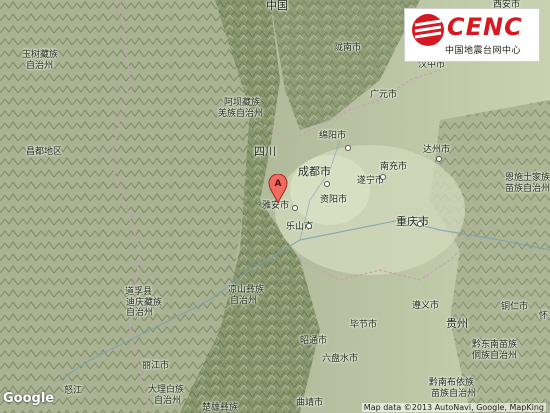 The width and height of the screenshot is (550, 413). Describe the element at coordinates (44, 152) in the screenshot. I see `map-label: 昌都地区` at that location.